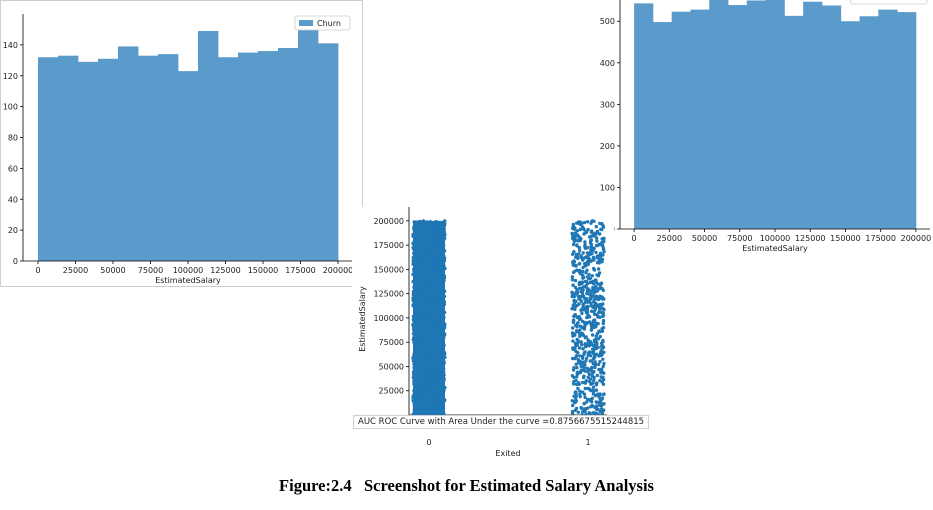 The height and width of the screenshot is (510, 933). Describe the element at coordinates (338, 270) in the screenshot. I see `churn-x-tick-label: 200000` at that location.